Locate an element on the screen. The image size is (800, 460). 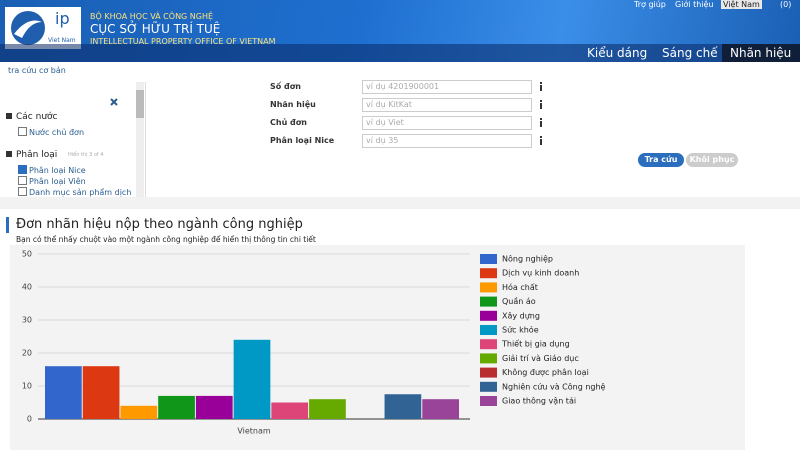
section-title-text: Các nước is located at coordinates (37, 117).